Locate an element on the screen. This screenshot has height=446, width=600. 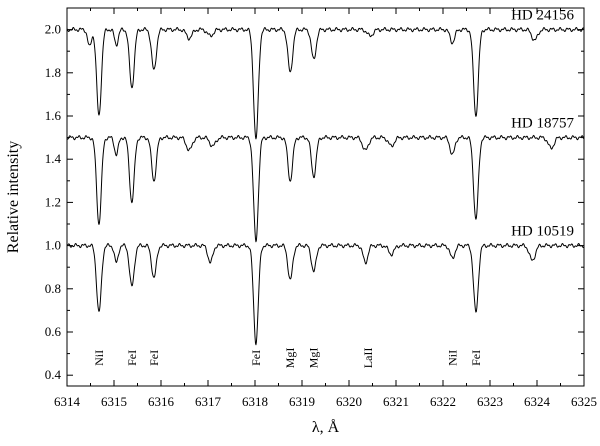
x-tick-label: 6321 is located at coordinates (396, 401).